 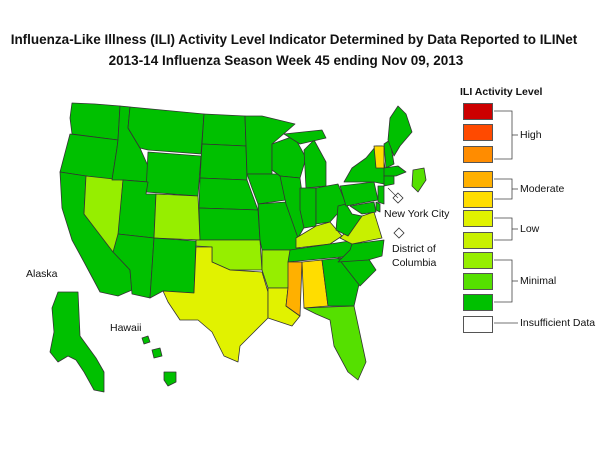 What do you see at coordinates (215, 304) in the screenshot?
I see `state-TX` at bounding box center [215, 304].